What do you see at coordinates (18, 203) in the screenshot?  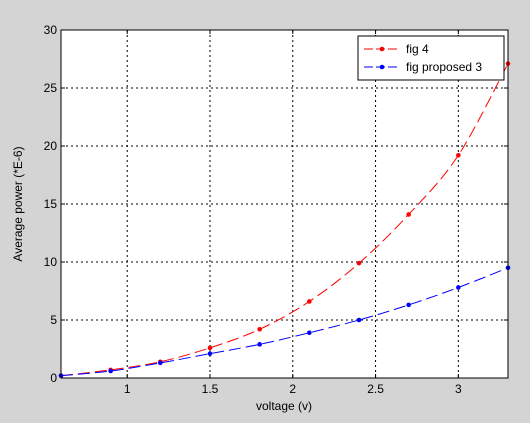 I see `y-axis-label: Average power (*E-6)` at bounding box center [18, 203].